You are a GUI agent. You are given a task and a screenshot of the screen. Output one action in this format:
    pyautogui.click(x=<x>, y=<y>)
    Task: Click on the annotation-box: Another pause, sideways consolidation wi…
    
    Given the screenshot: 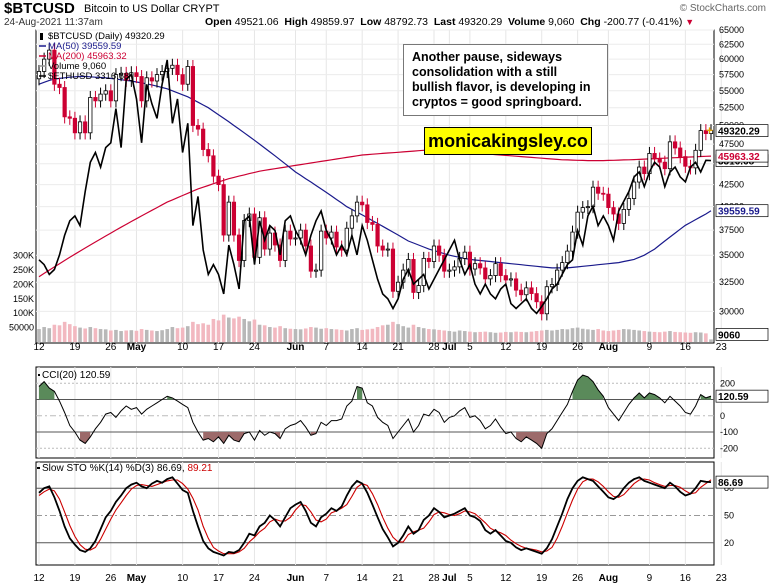 What is the action you would take?
    pyautogui.click(x=505, y=80)
    